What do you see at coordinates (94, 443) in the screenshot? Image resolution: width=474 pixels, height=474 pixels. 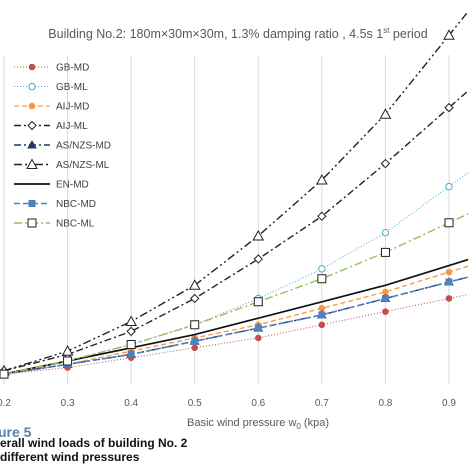 I see `caption-line-1: erall wind loads of building No. 2` at bounding box center [94, 443].